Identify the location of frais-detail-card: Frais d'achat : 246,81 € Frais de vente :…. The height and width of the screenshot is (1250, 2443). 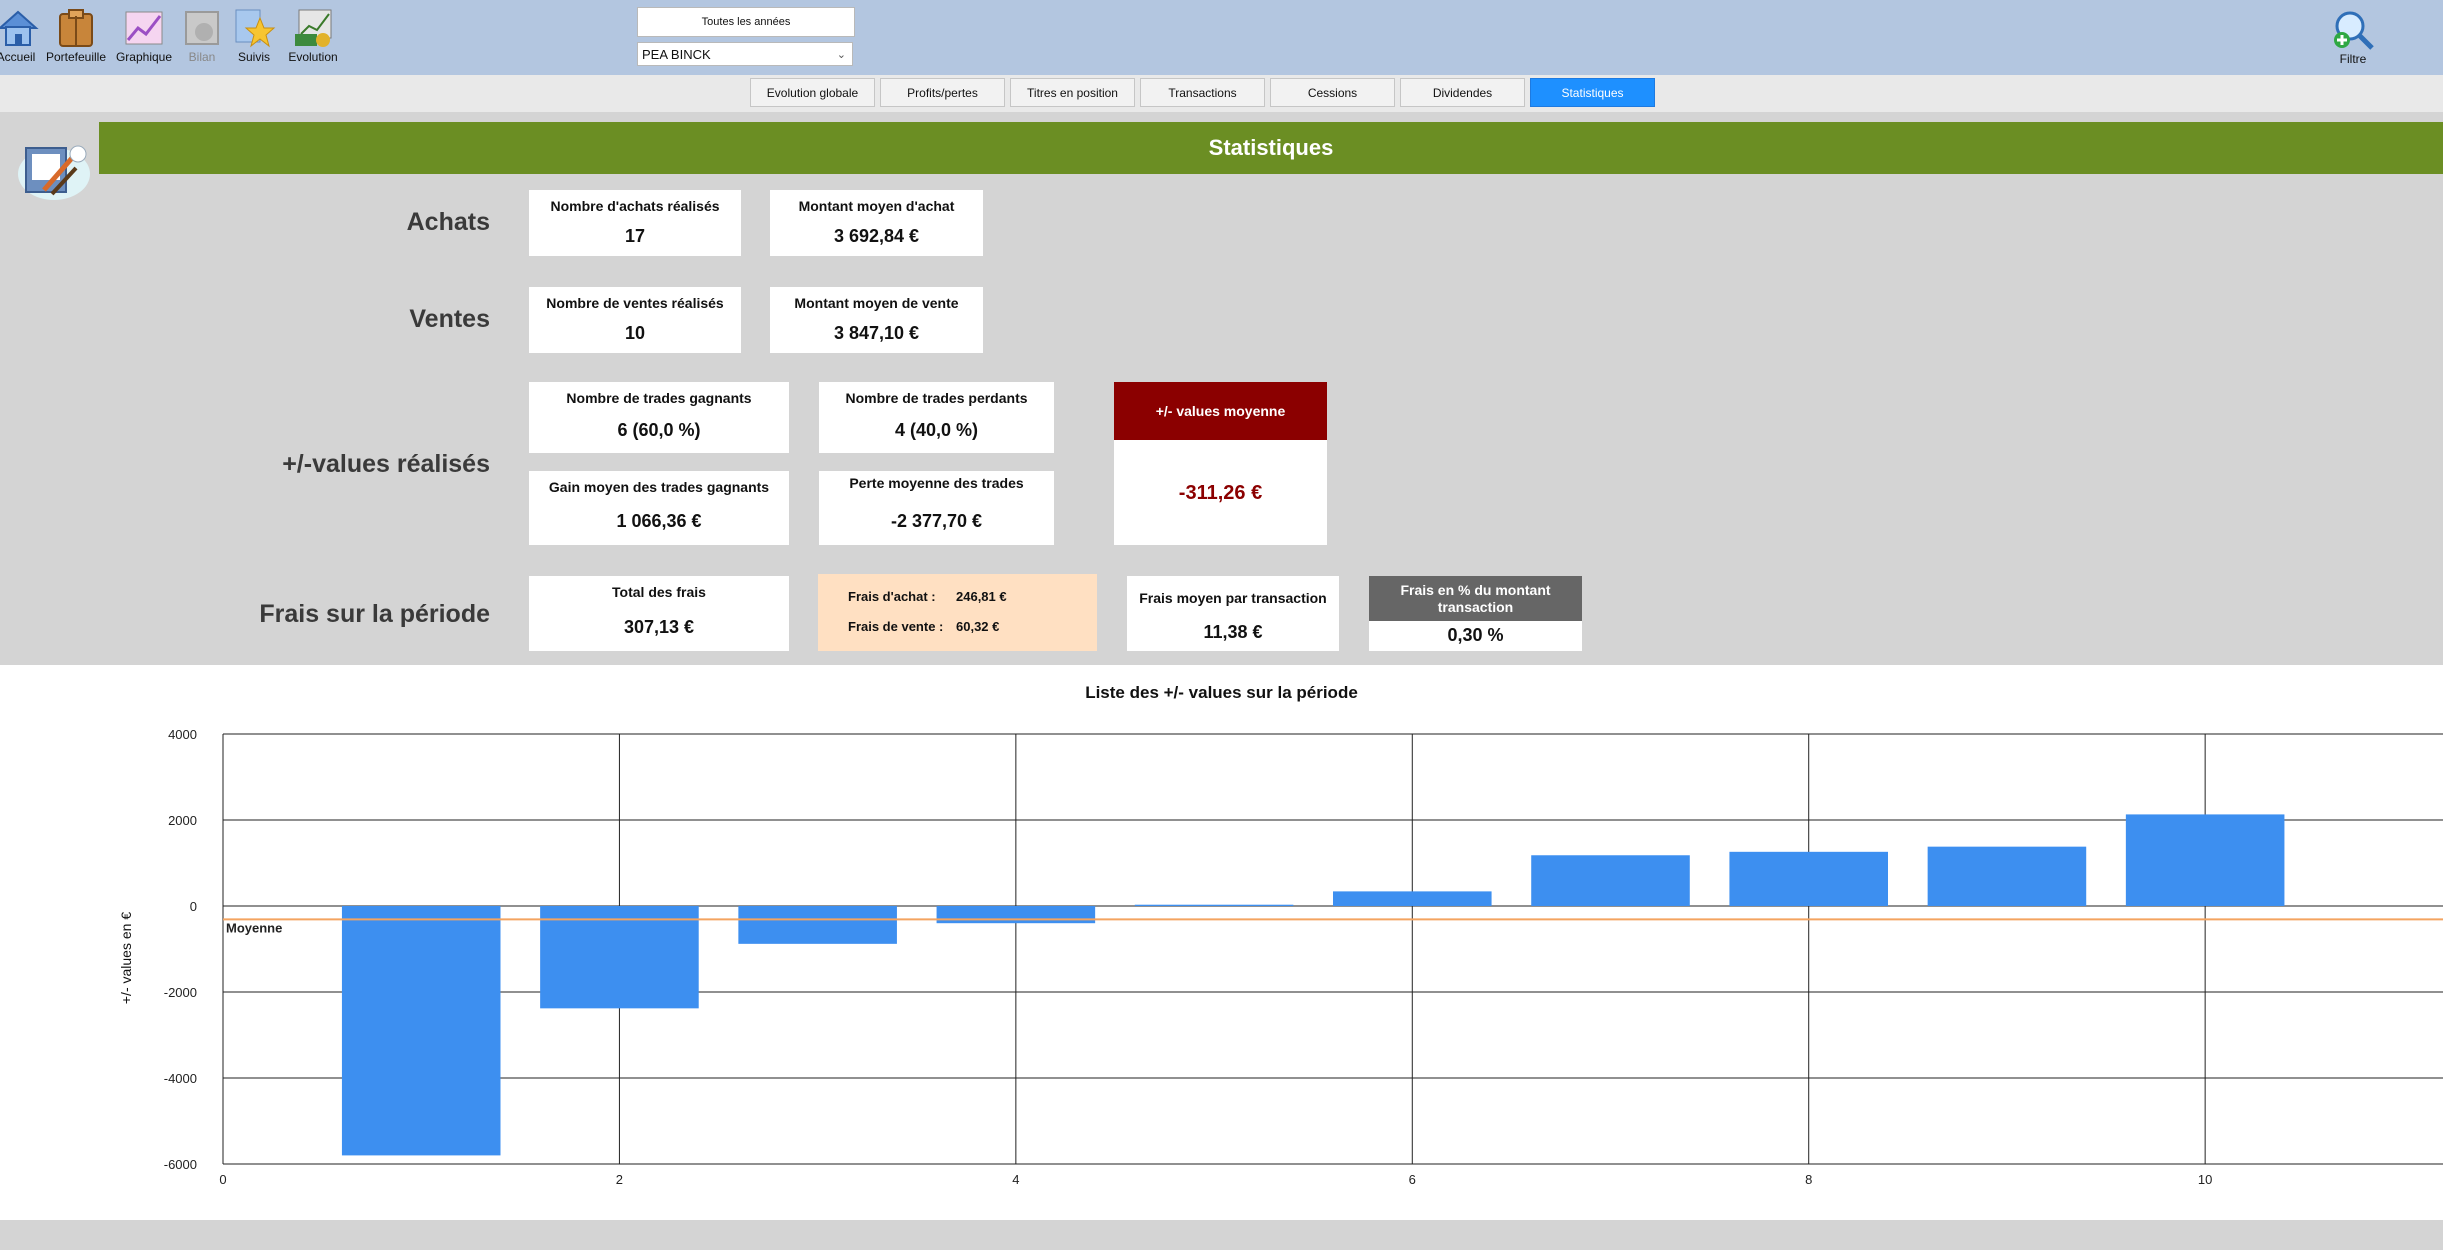
(957, 612).